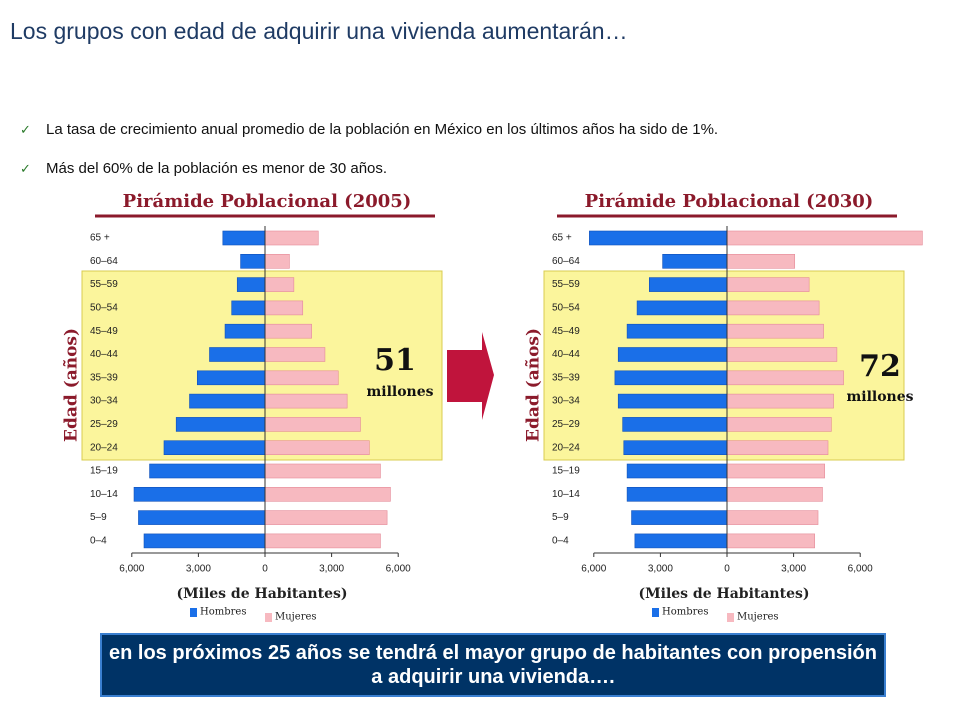  What do you see at coordinates (470, 376) in the screenshot?
I see `arrow` at bounding box center [470, 376].